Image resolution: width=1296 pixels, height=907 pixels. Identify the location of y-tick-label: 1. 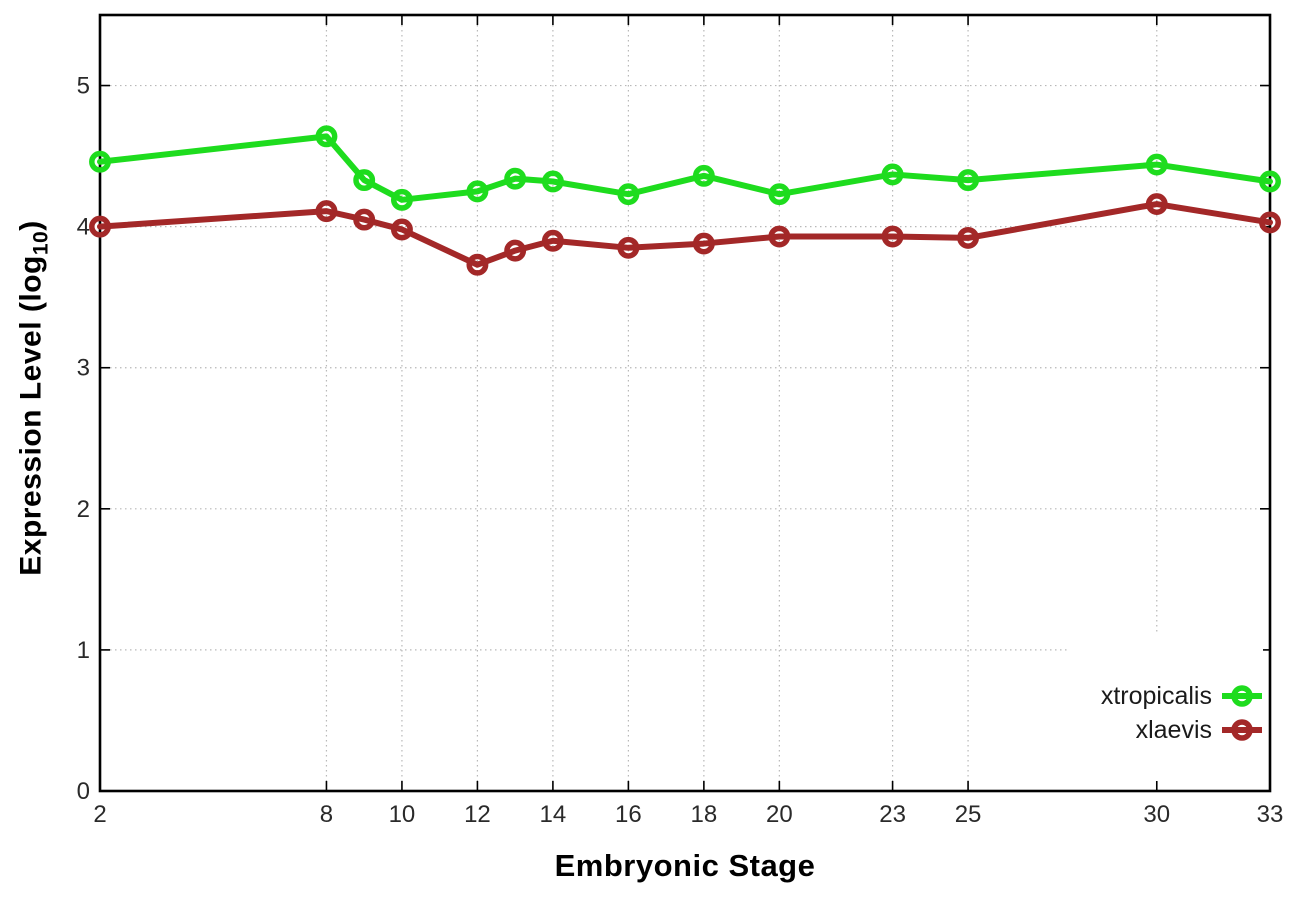
(83, 650).